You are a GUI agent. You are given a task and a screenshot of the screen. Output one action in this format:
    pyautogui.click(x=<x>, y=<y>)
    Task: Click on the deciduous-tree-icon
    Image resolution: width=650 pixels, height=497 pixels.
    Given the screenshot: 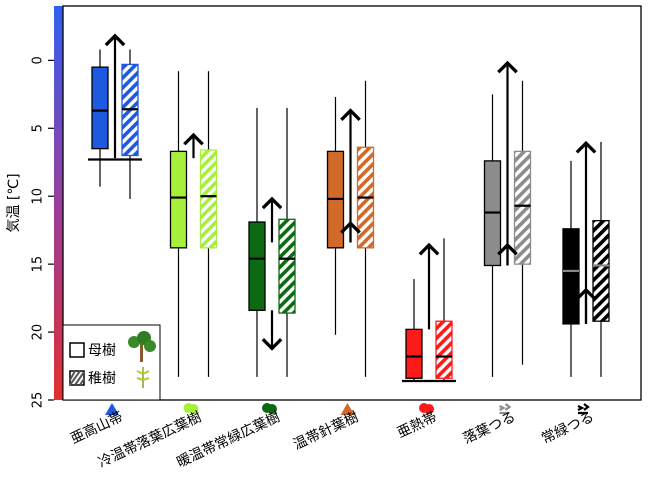 What is the action you would take?
    pyautogui.click(x=191, y=408)
    